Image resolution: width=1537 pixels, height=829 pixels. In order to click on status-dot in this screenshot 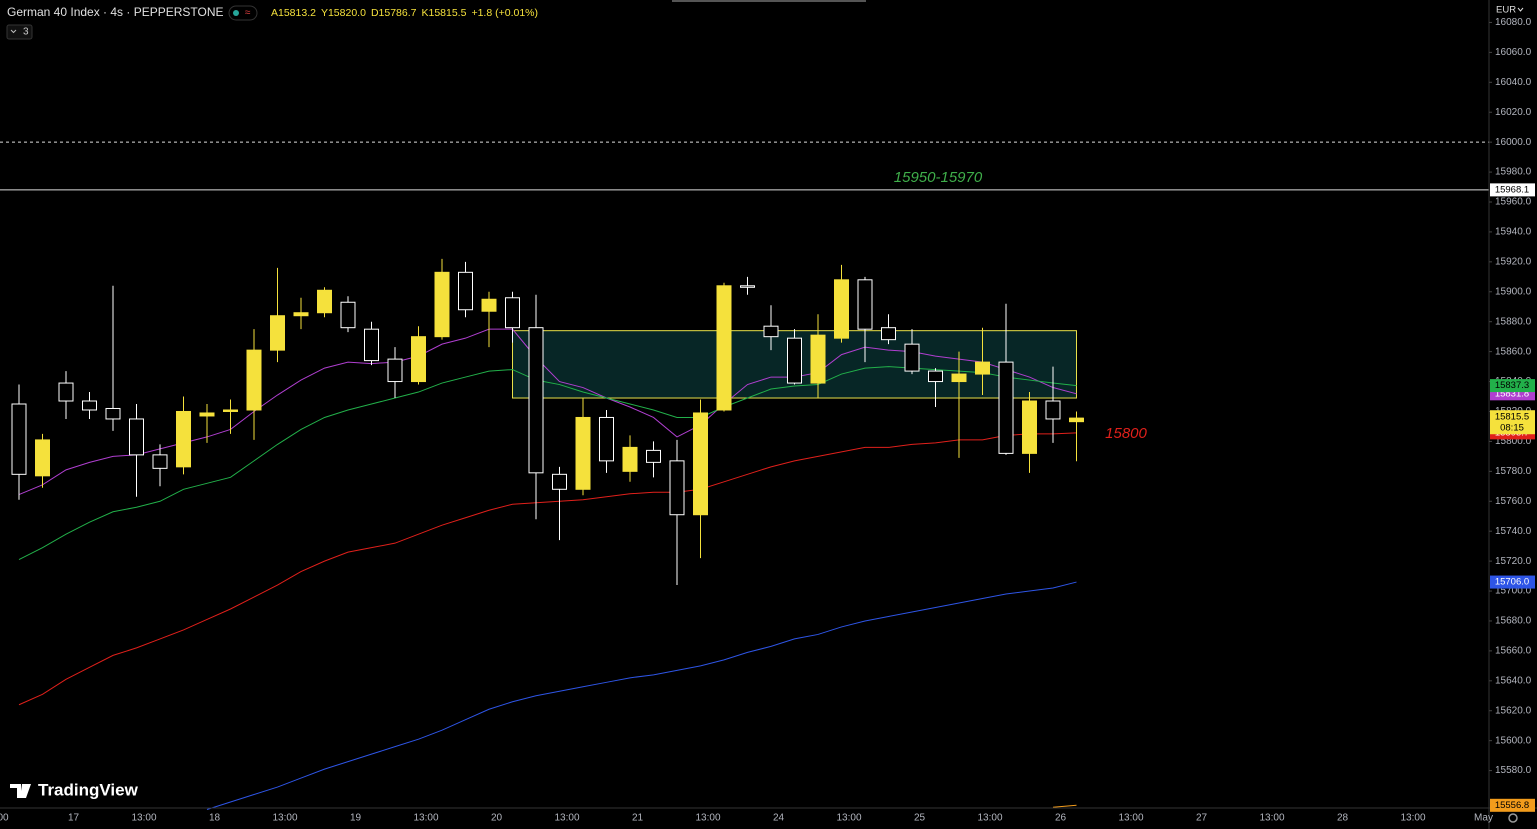, I will do `click(236, 13)`.